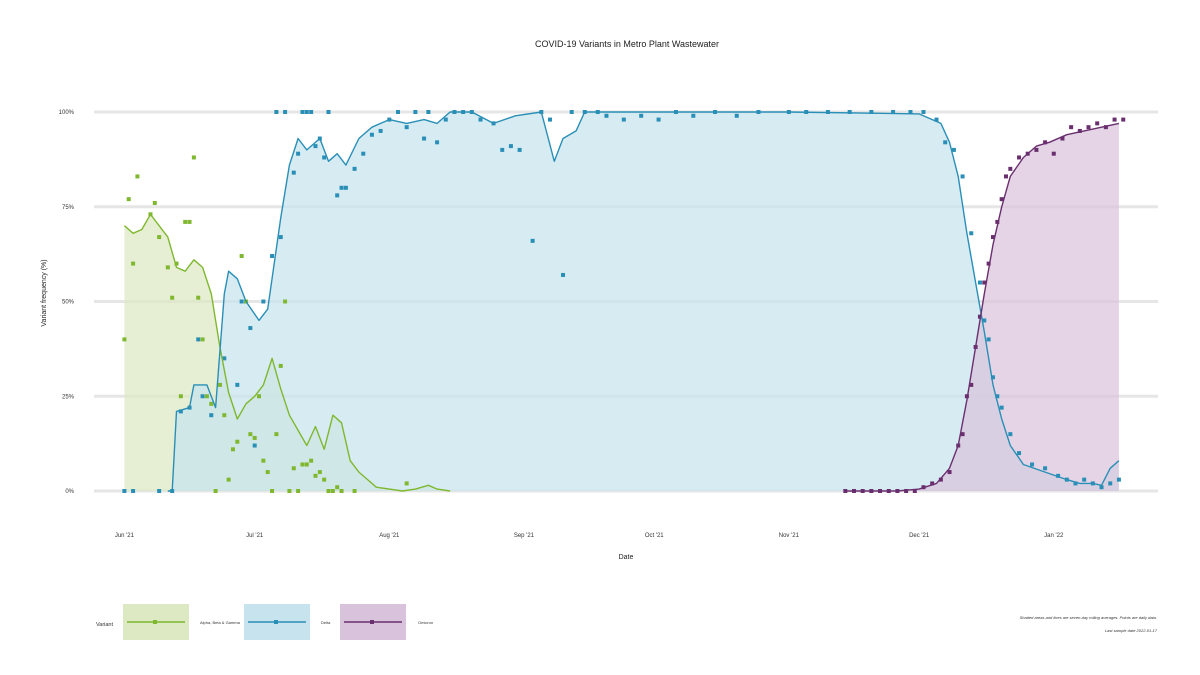 The image size is (1200, 675). I want to click on x-axis-label: Date, so click(626, 557).